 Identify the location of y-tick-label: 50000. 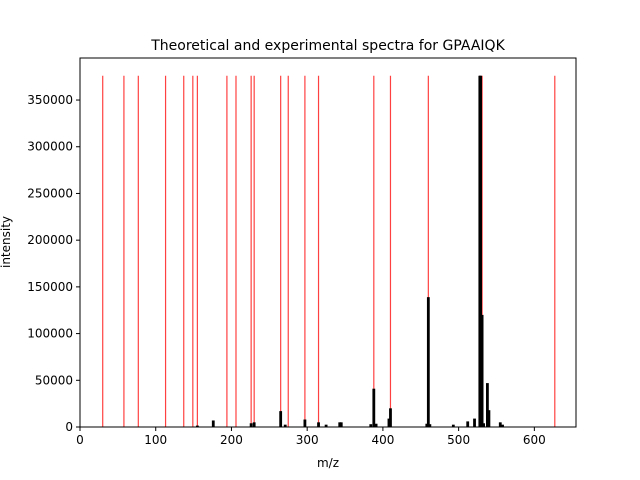
(54, 380).